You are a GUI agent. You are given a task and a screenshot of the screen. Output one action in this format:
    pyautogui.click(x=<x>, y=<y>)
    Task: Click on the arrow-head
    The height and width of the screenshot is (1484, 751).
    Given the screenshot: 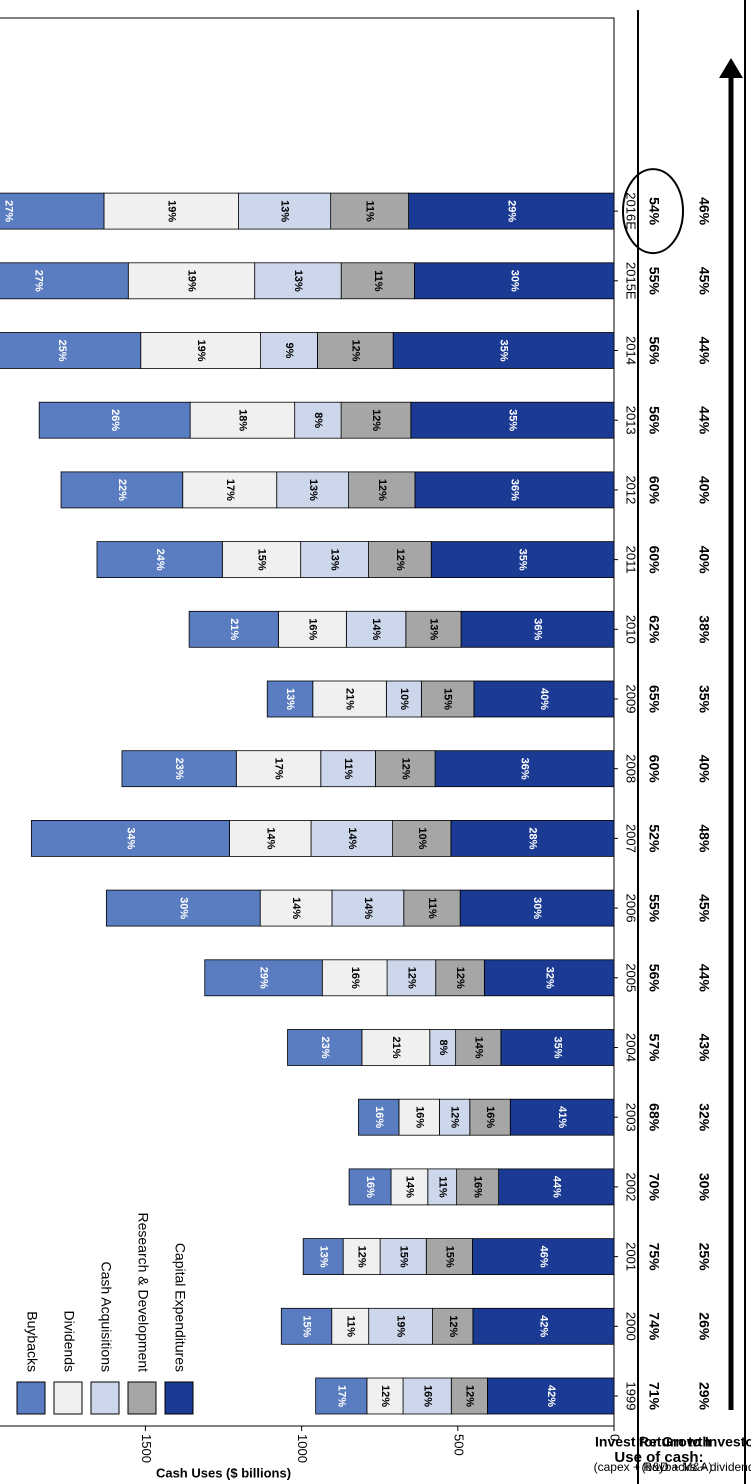 What is the action you would take?
    pyautogui.click(x=731, y=68)
    